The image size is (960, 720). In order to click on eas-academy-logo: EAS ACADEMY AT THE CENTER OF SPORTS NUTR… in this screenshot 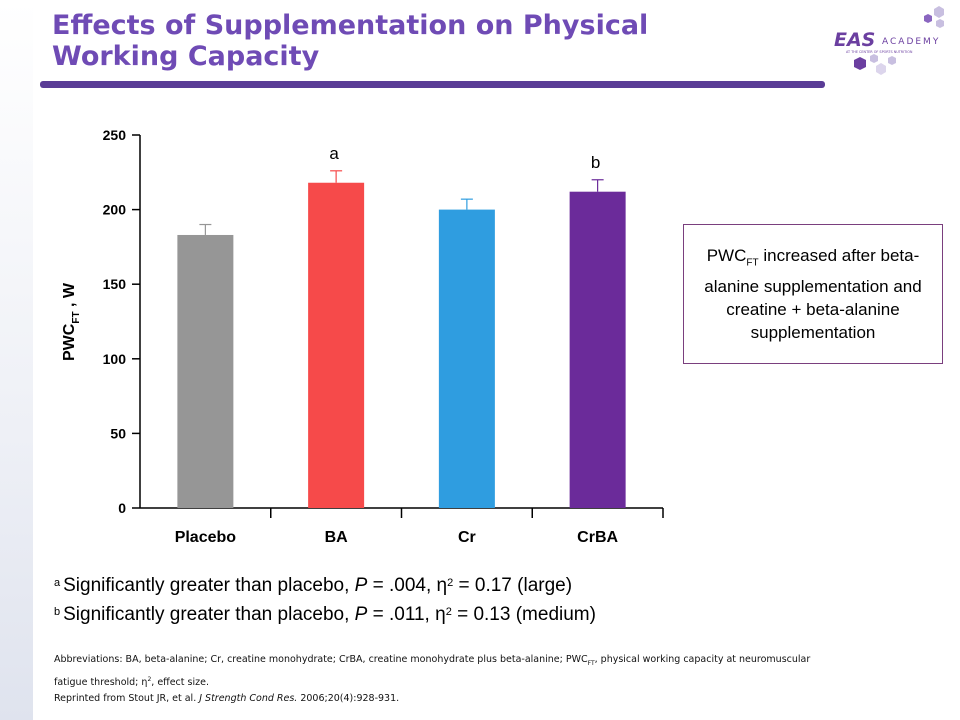, I will do `click(889, 40)`.